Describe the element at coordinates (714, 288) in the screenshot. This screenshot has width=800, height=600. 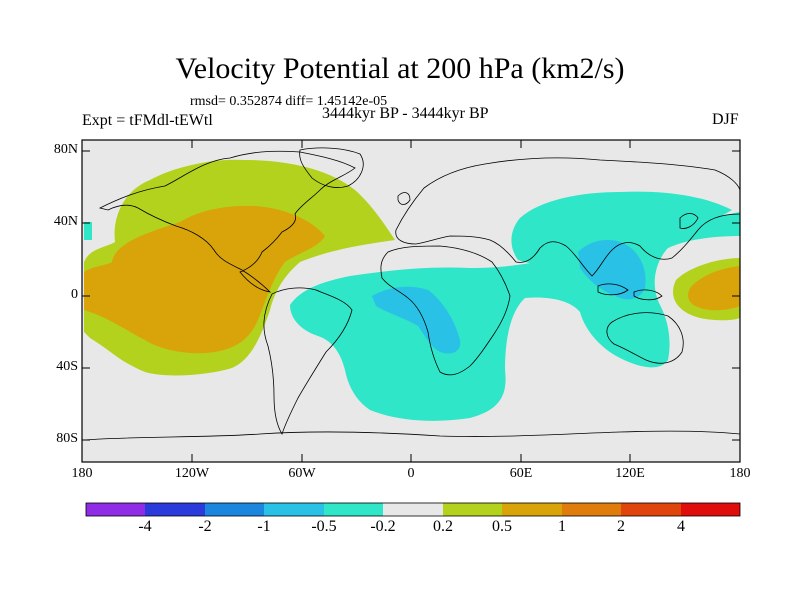
I see `positive-anomaly-pacific-core` at that location.